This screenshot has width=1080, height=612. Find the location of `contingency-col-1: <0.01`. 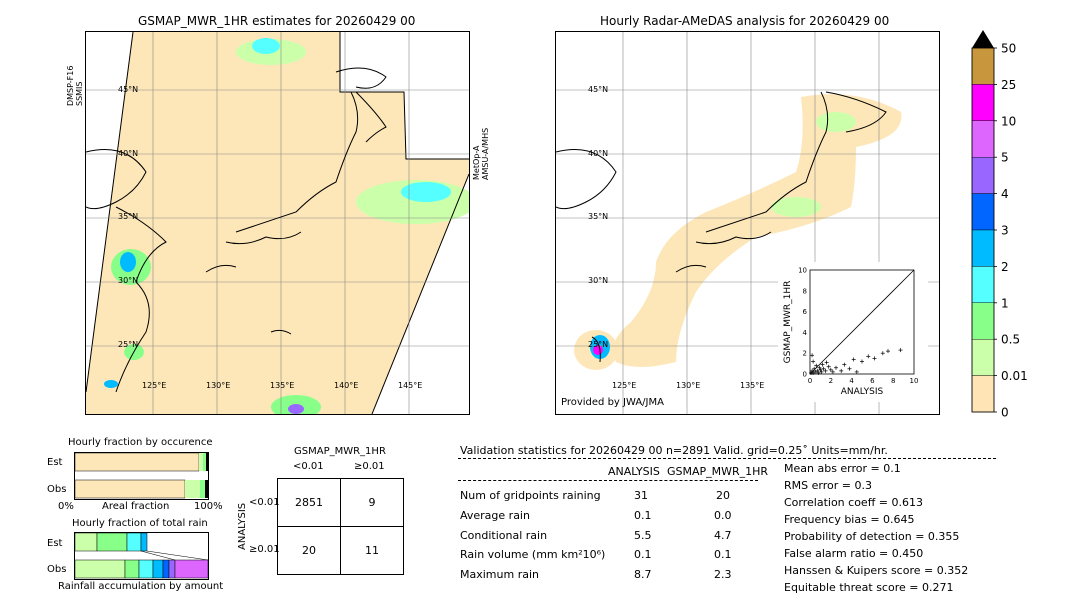

contingency-col-1: <0.01 is located at coordinates (308, 466).